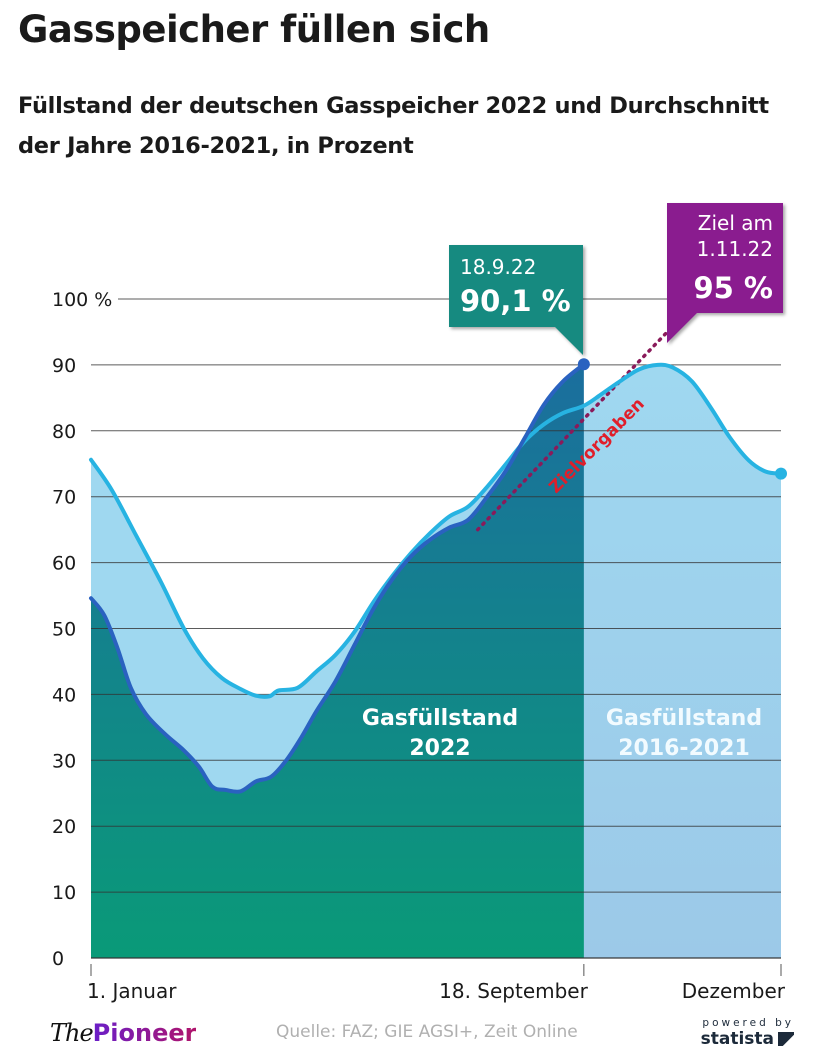 The width and height of the screenshot is (814, 1060). What do you see at coordinates (439, 748) in the screenshot?
I see `series-label-2022-line2: 2022` at bounding box center [439, 748].